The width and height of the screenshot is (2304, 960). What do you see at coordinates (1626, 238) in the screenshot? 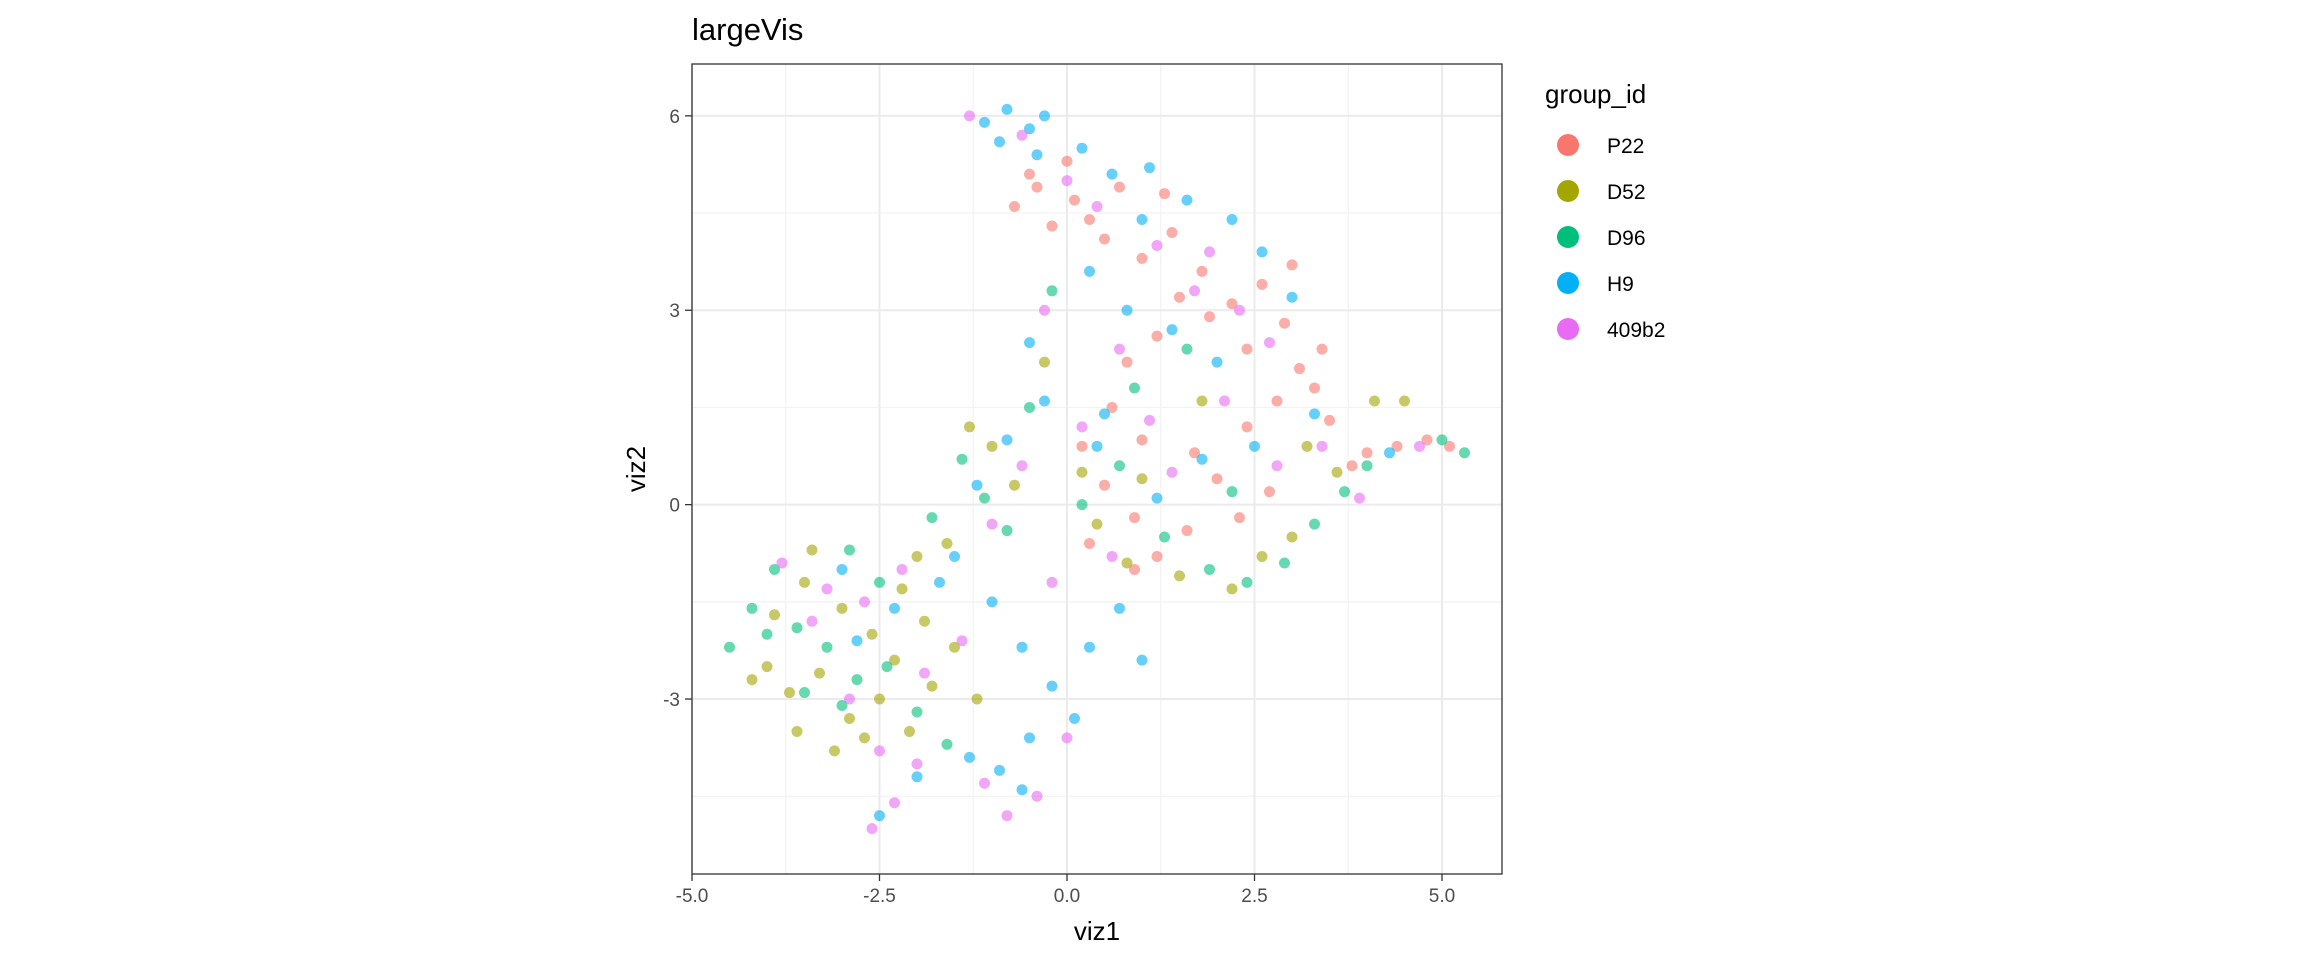
I see `legend-label-D96: D96` at bounding box center [1626, 238].